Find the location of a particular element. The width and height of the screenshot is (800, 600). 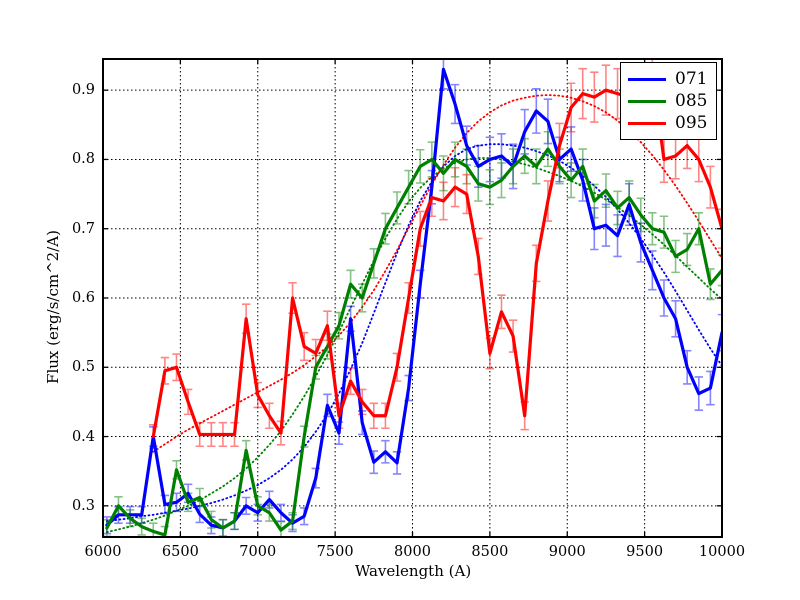

clip-cover-top is located at coordinates (400, 29).